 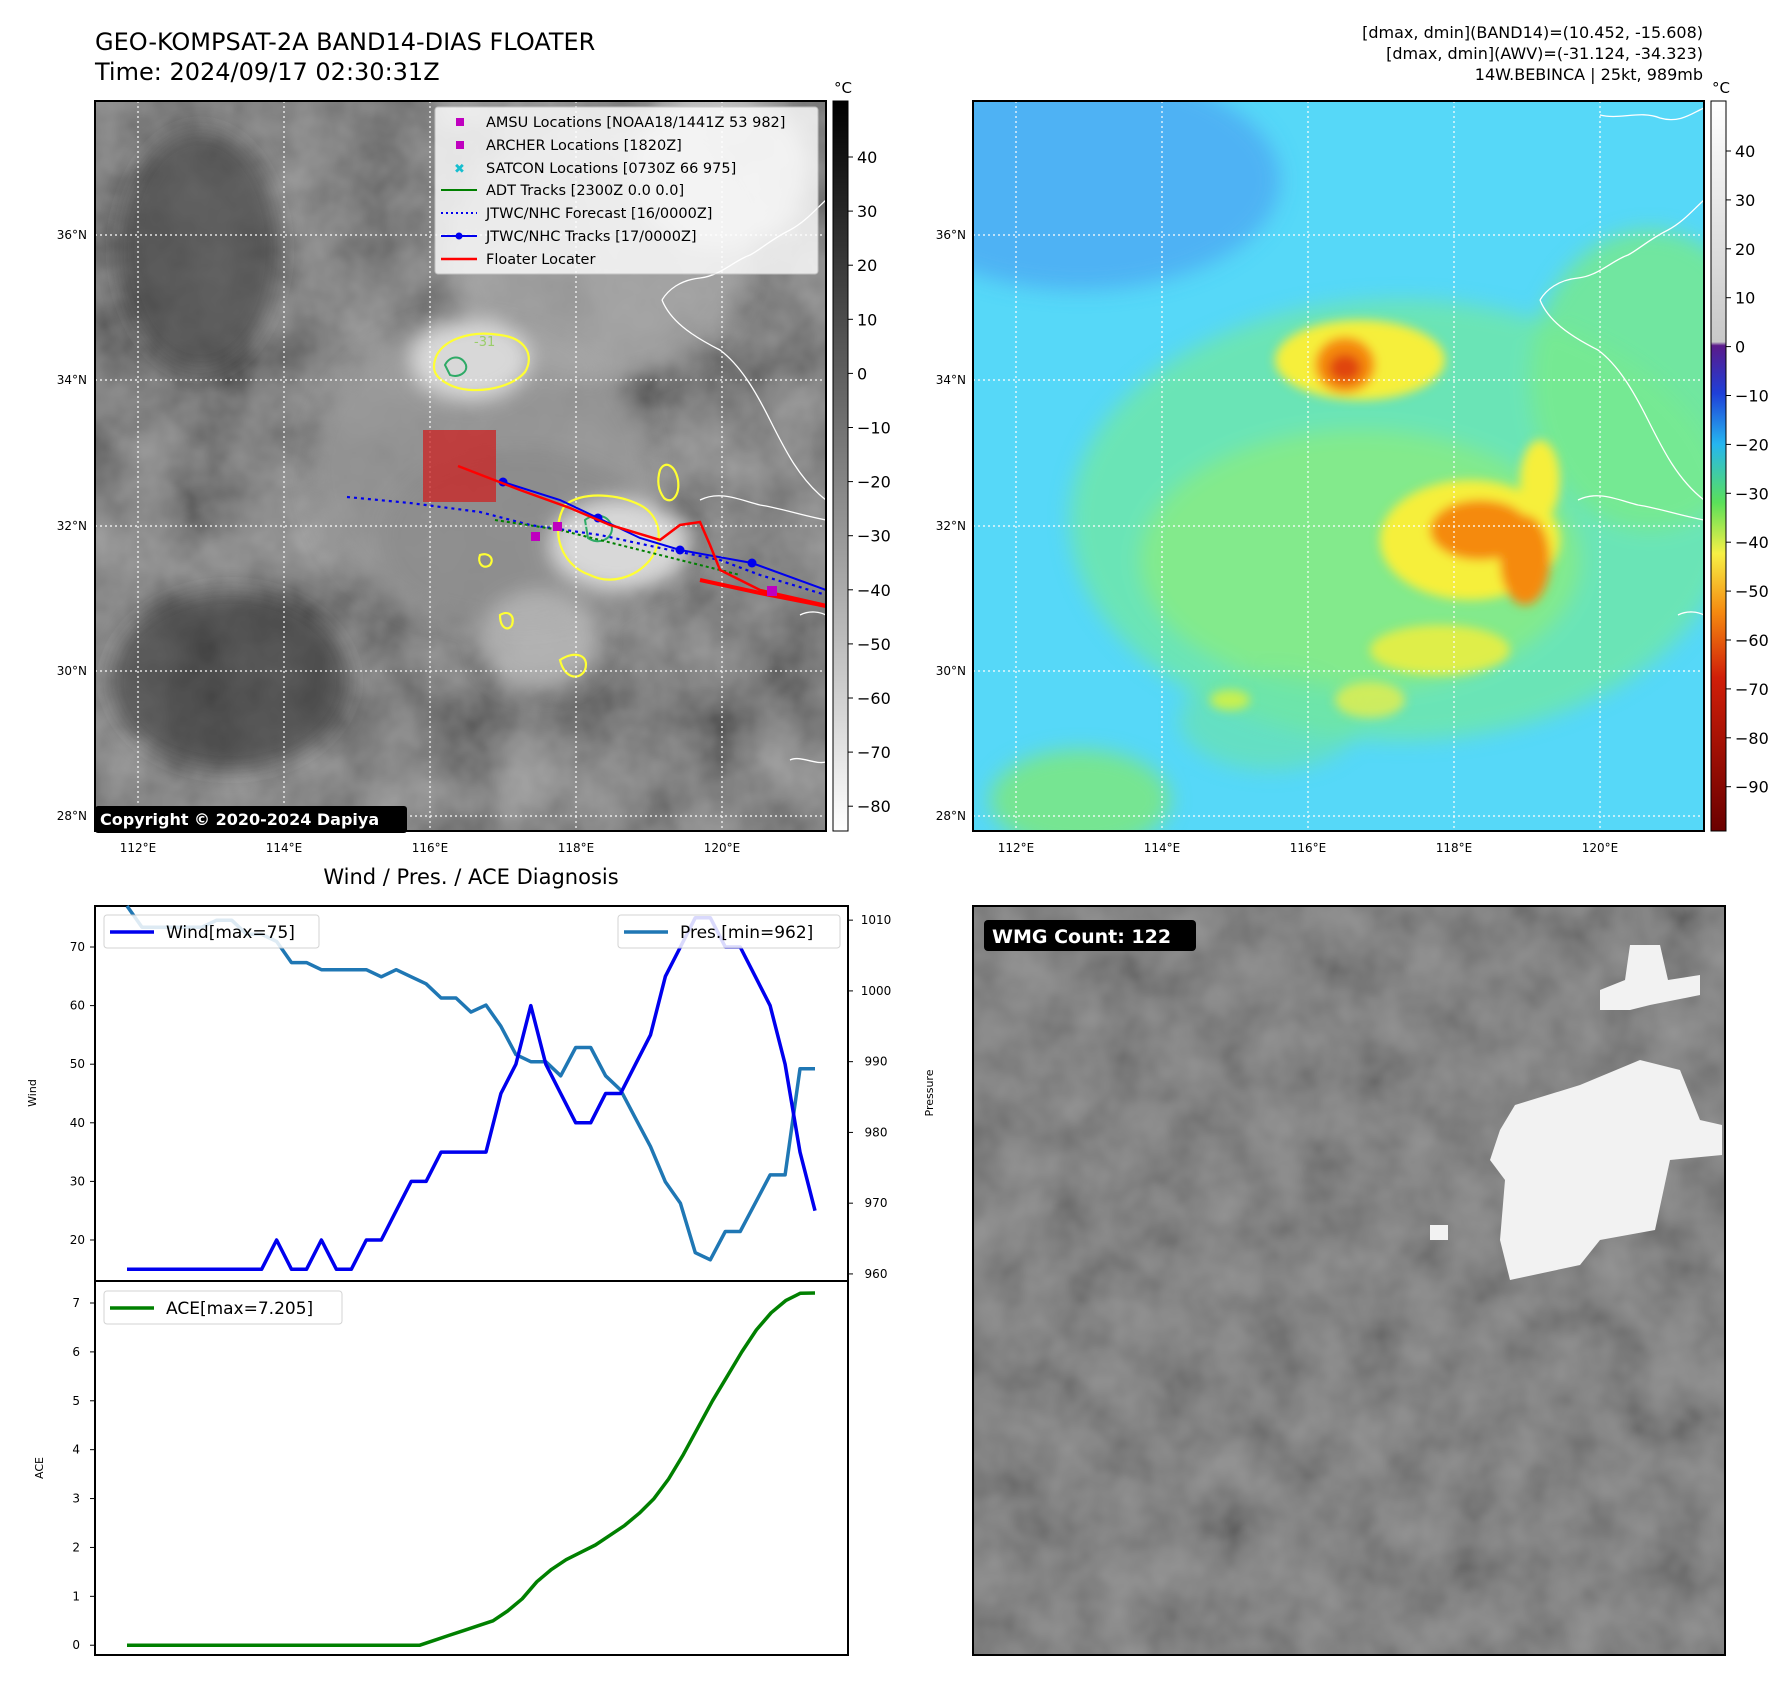 I want to click on awv-lon-labels: 112°E 114°E 116°E 118°E 120°E, so click(x=1308, y=848).